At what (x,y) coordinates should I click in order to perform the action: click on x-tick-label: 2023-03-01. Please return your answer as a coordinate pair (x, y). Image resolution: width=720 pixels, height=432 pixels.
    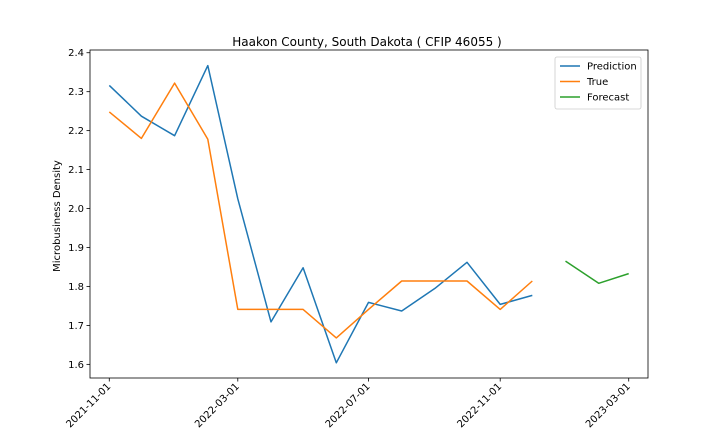
    Looking at the image, I should click on (608, 405).